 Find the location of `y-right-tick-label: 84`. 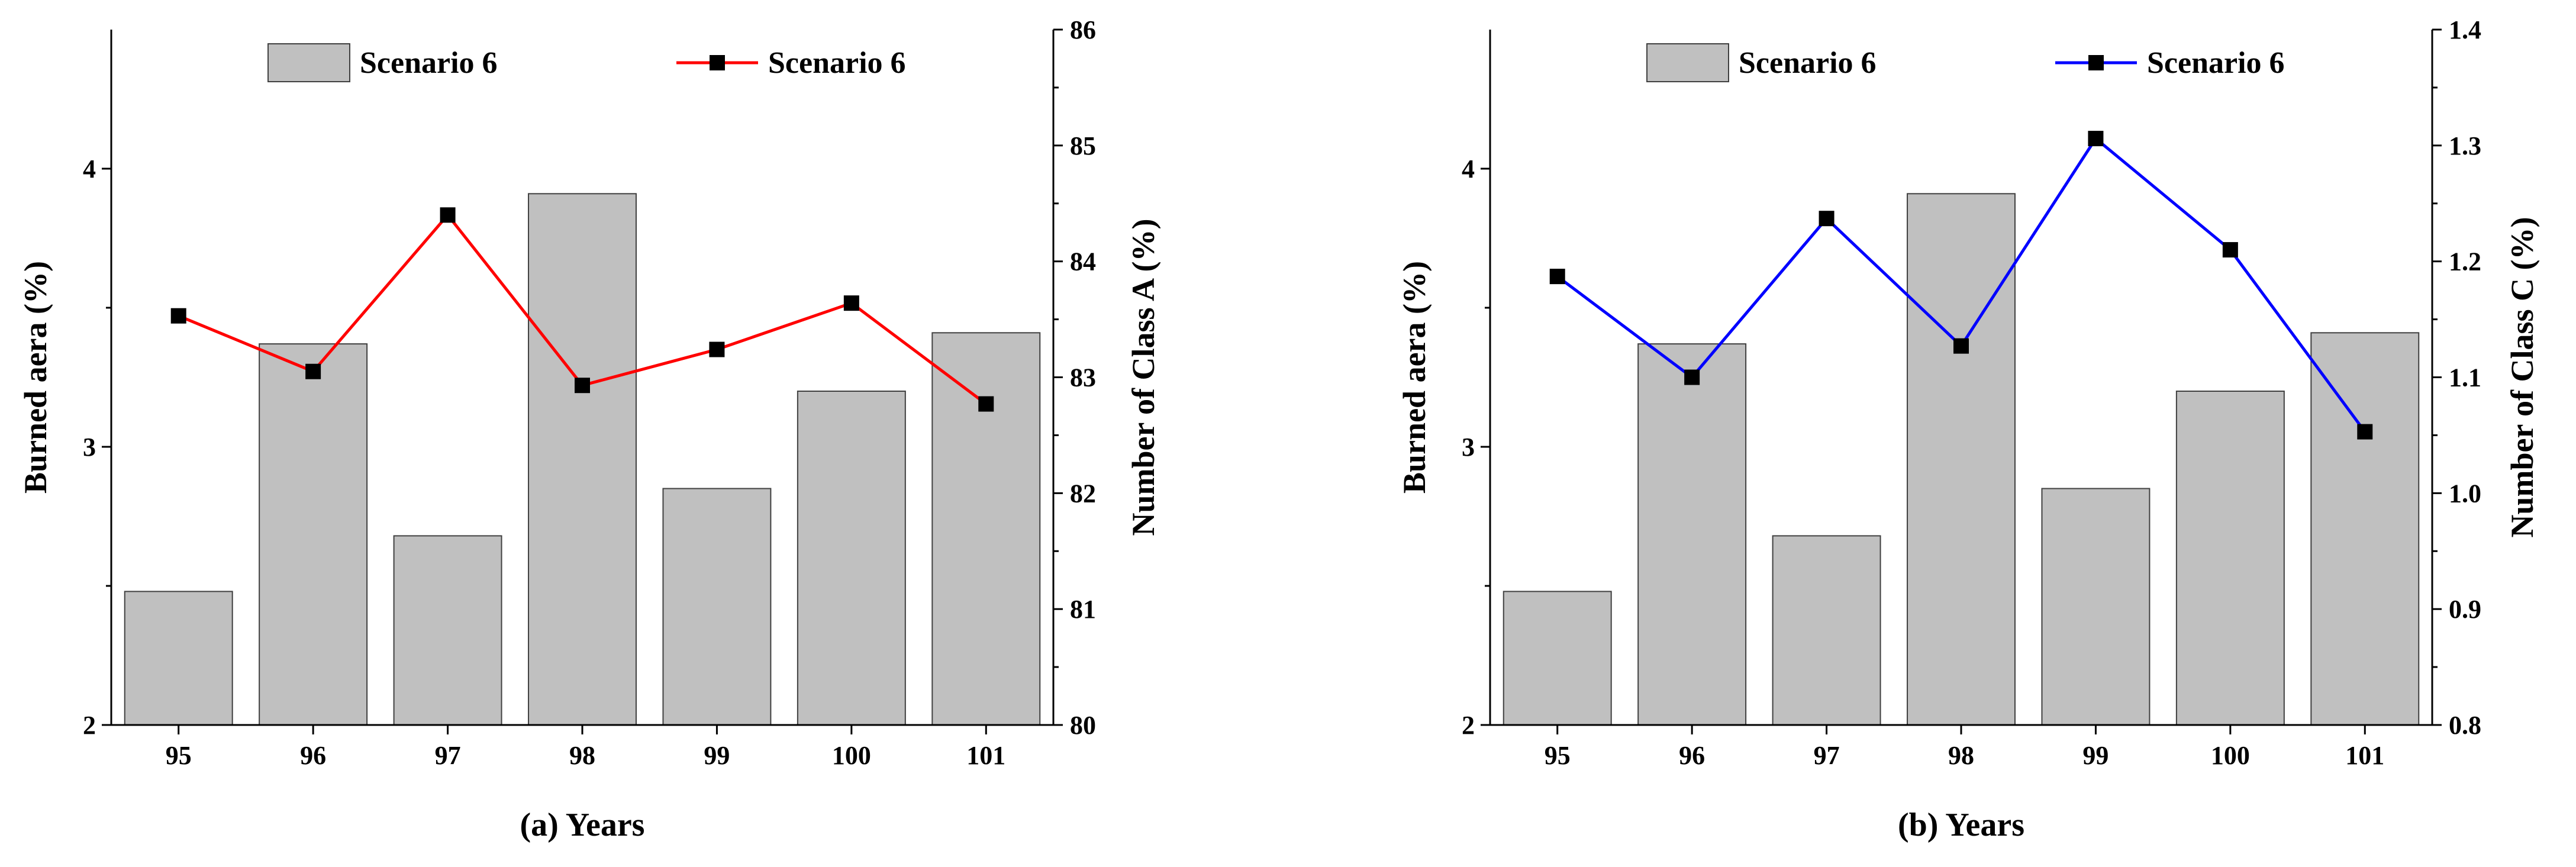

y-right-tick-label: 84 is located at coordinates (1083, 261).